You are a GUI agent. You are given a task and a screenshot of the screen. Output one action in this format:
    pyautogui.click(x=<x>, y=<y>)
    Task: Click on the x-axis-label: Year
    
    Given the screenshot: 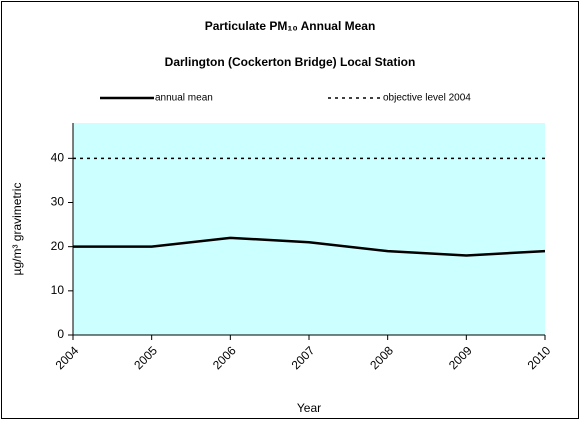 What is the action you would take?
    pyautogui.click(x=309, y=408)
    